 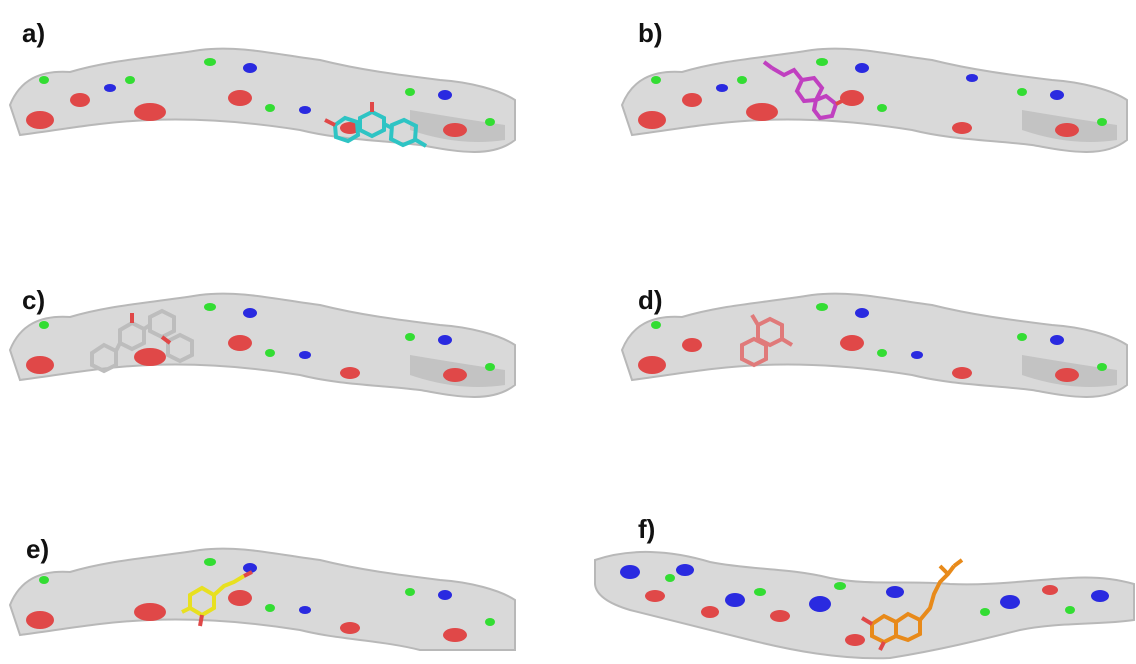 I want to click on ligand-orange, so click(x=912, y=604).